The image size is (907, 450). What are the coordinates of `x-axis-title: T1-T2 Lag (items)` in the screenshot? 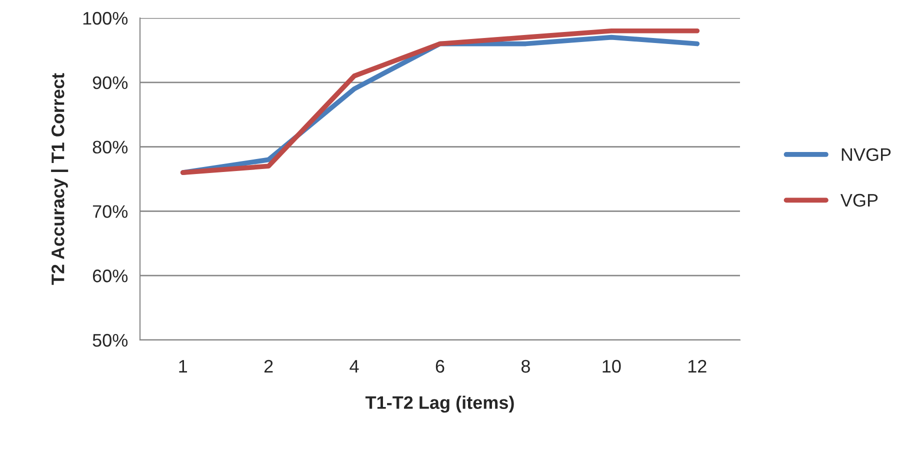 It's located at (439, 404).